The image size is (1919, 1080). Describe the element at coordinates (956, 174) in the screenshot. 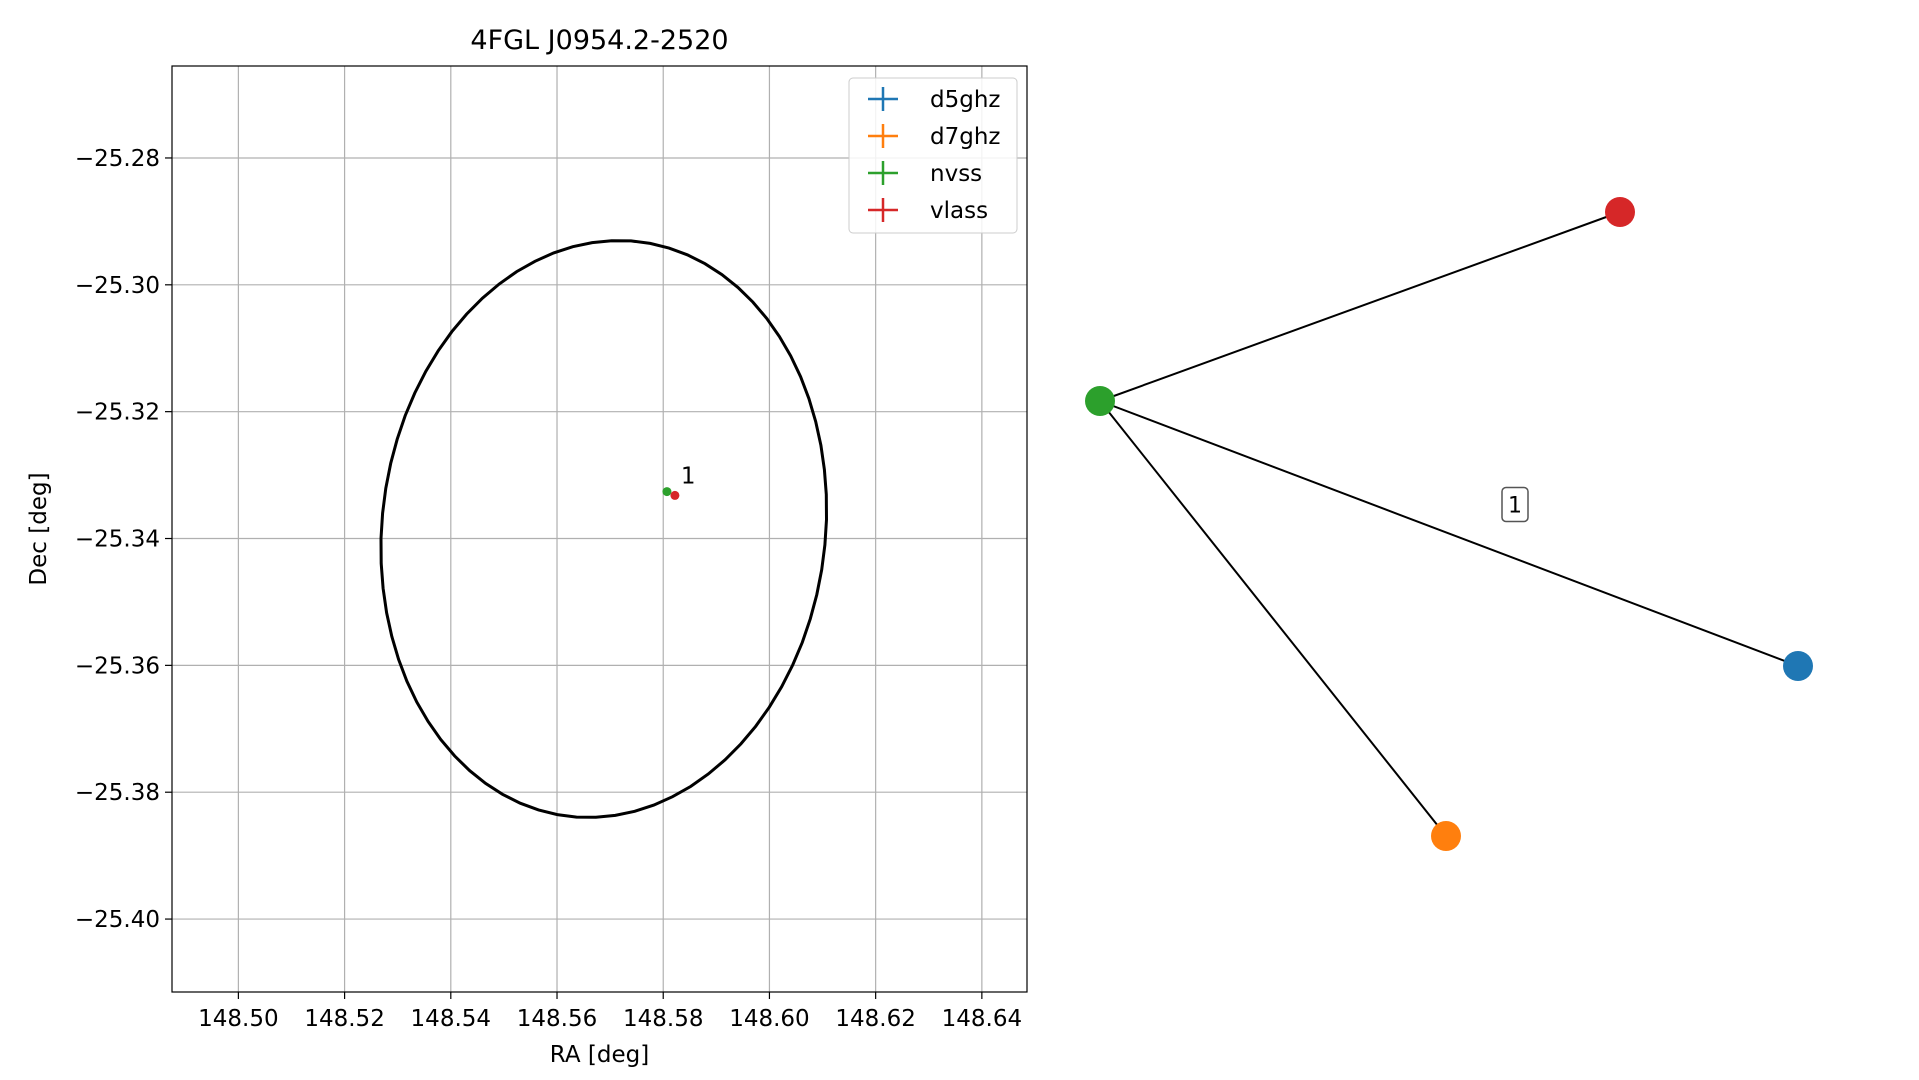

I see `legend-label-nvss: nvss` at that location.